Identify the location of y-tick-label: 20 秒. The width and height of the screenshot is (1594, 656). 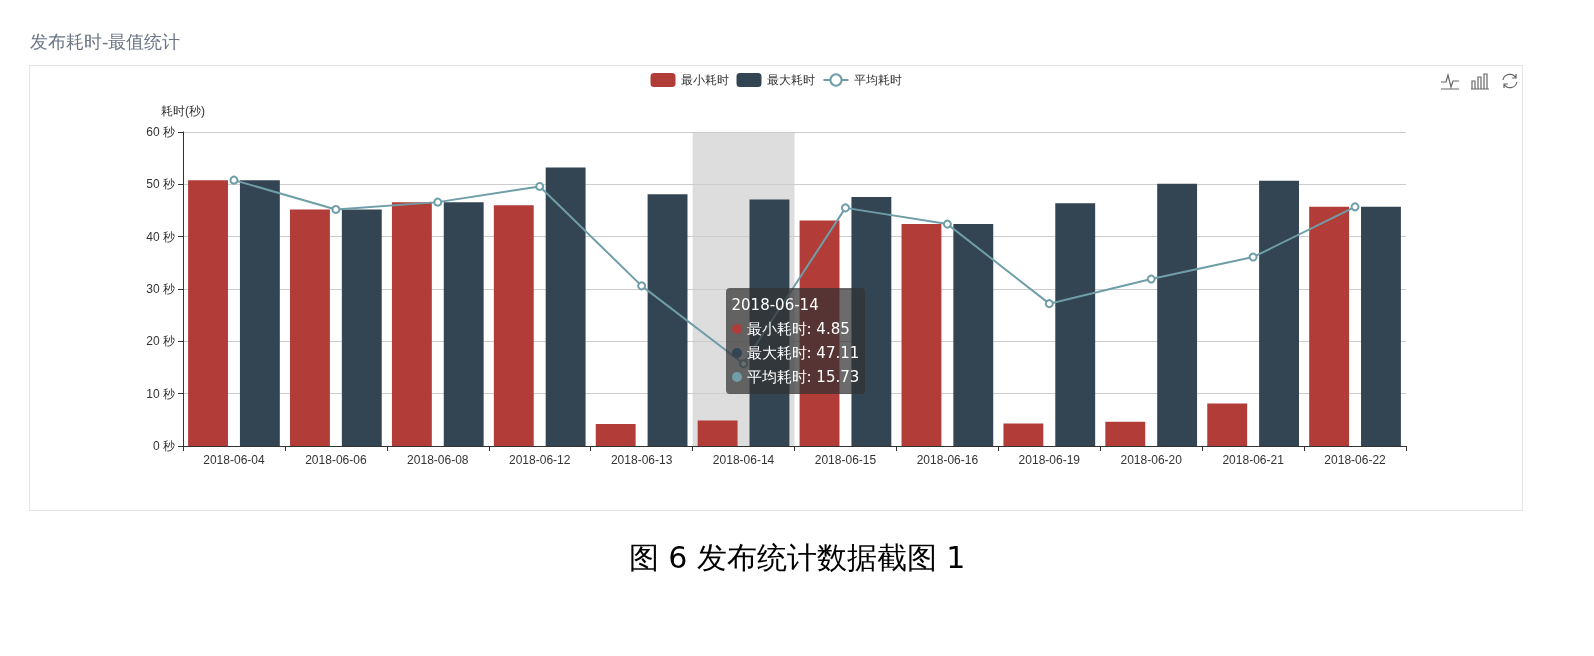
(160, 341).